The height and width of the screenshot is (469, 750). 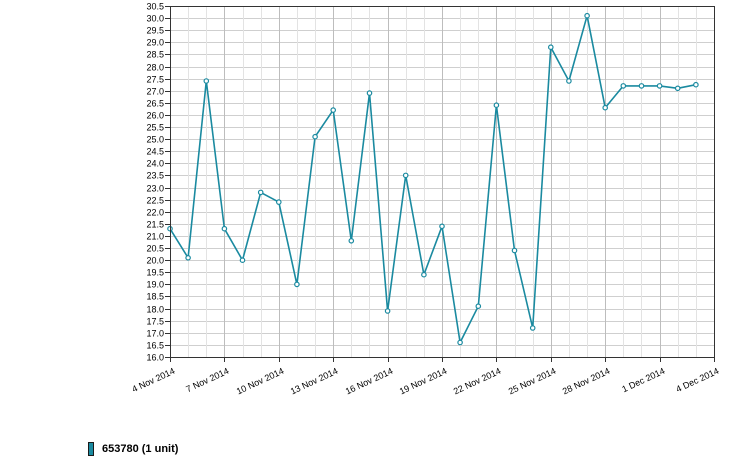 I want to click on y-tick-label: 28.5, so click(x=155, y=55).